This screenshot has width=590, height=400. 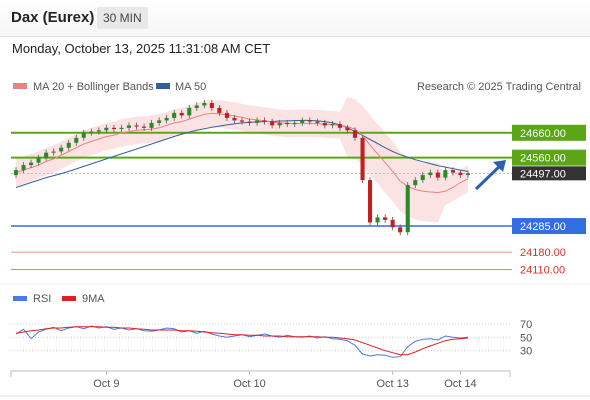 What do you see at coordinates (20, 86) in the screenshot?
I see `ma20-legend-swatch` at bounding box center [20, 86].